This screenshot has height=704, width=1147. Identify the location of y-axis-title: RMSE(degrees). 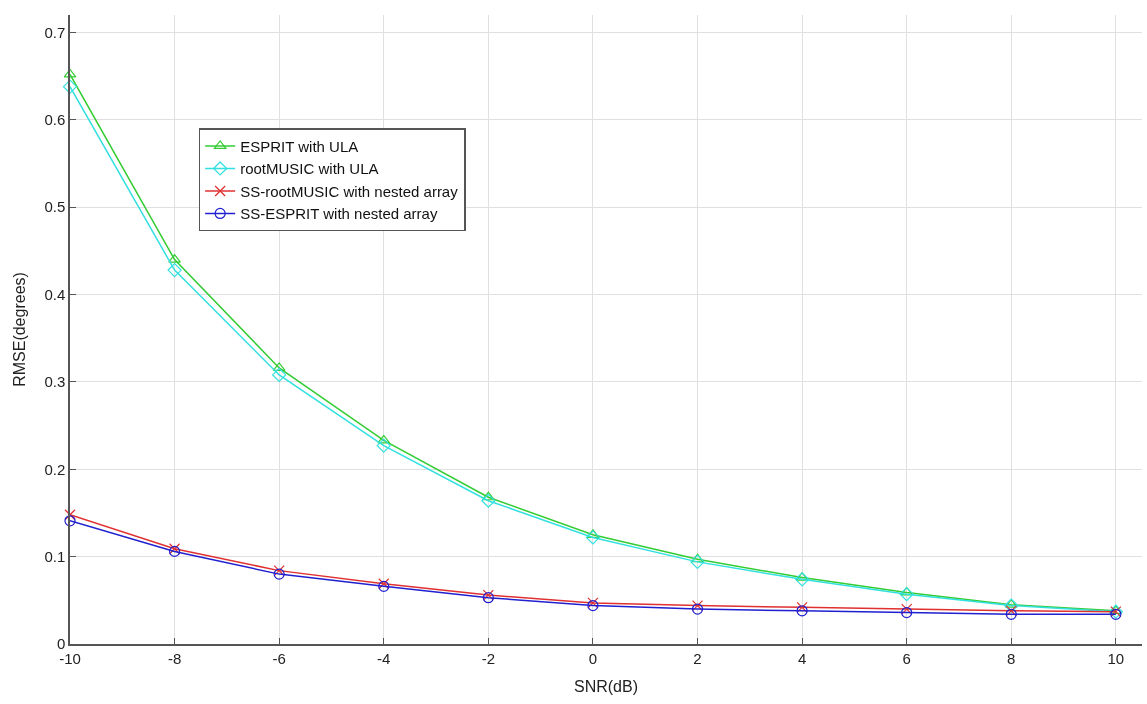
(19, 329).